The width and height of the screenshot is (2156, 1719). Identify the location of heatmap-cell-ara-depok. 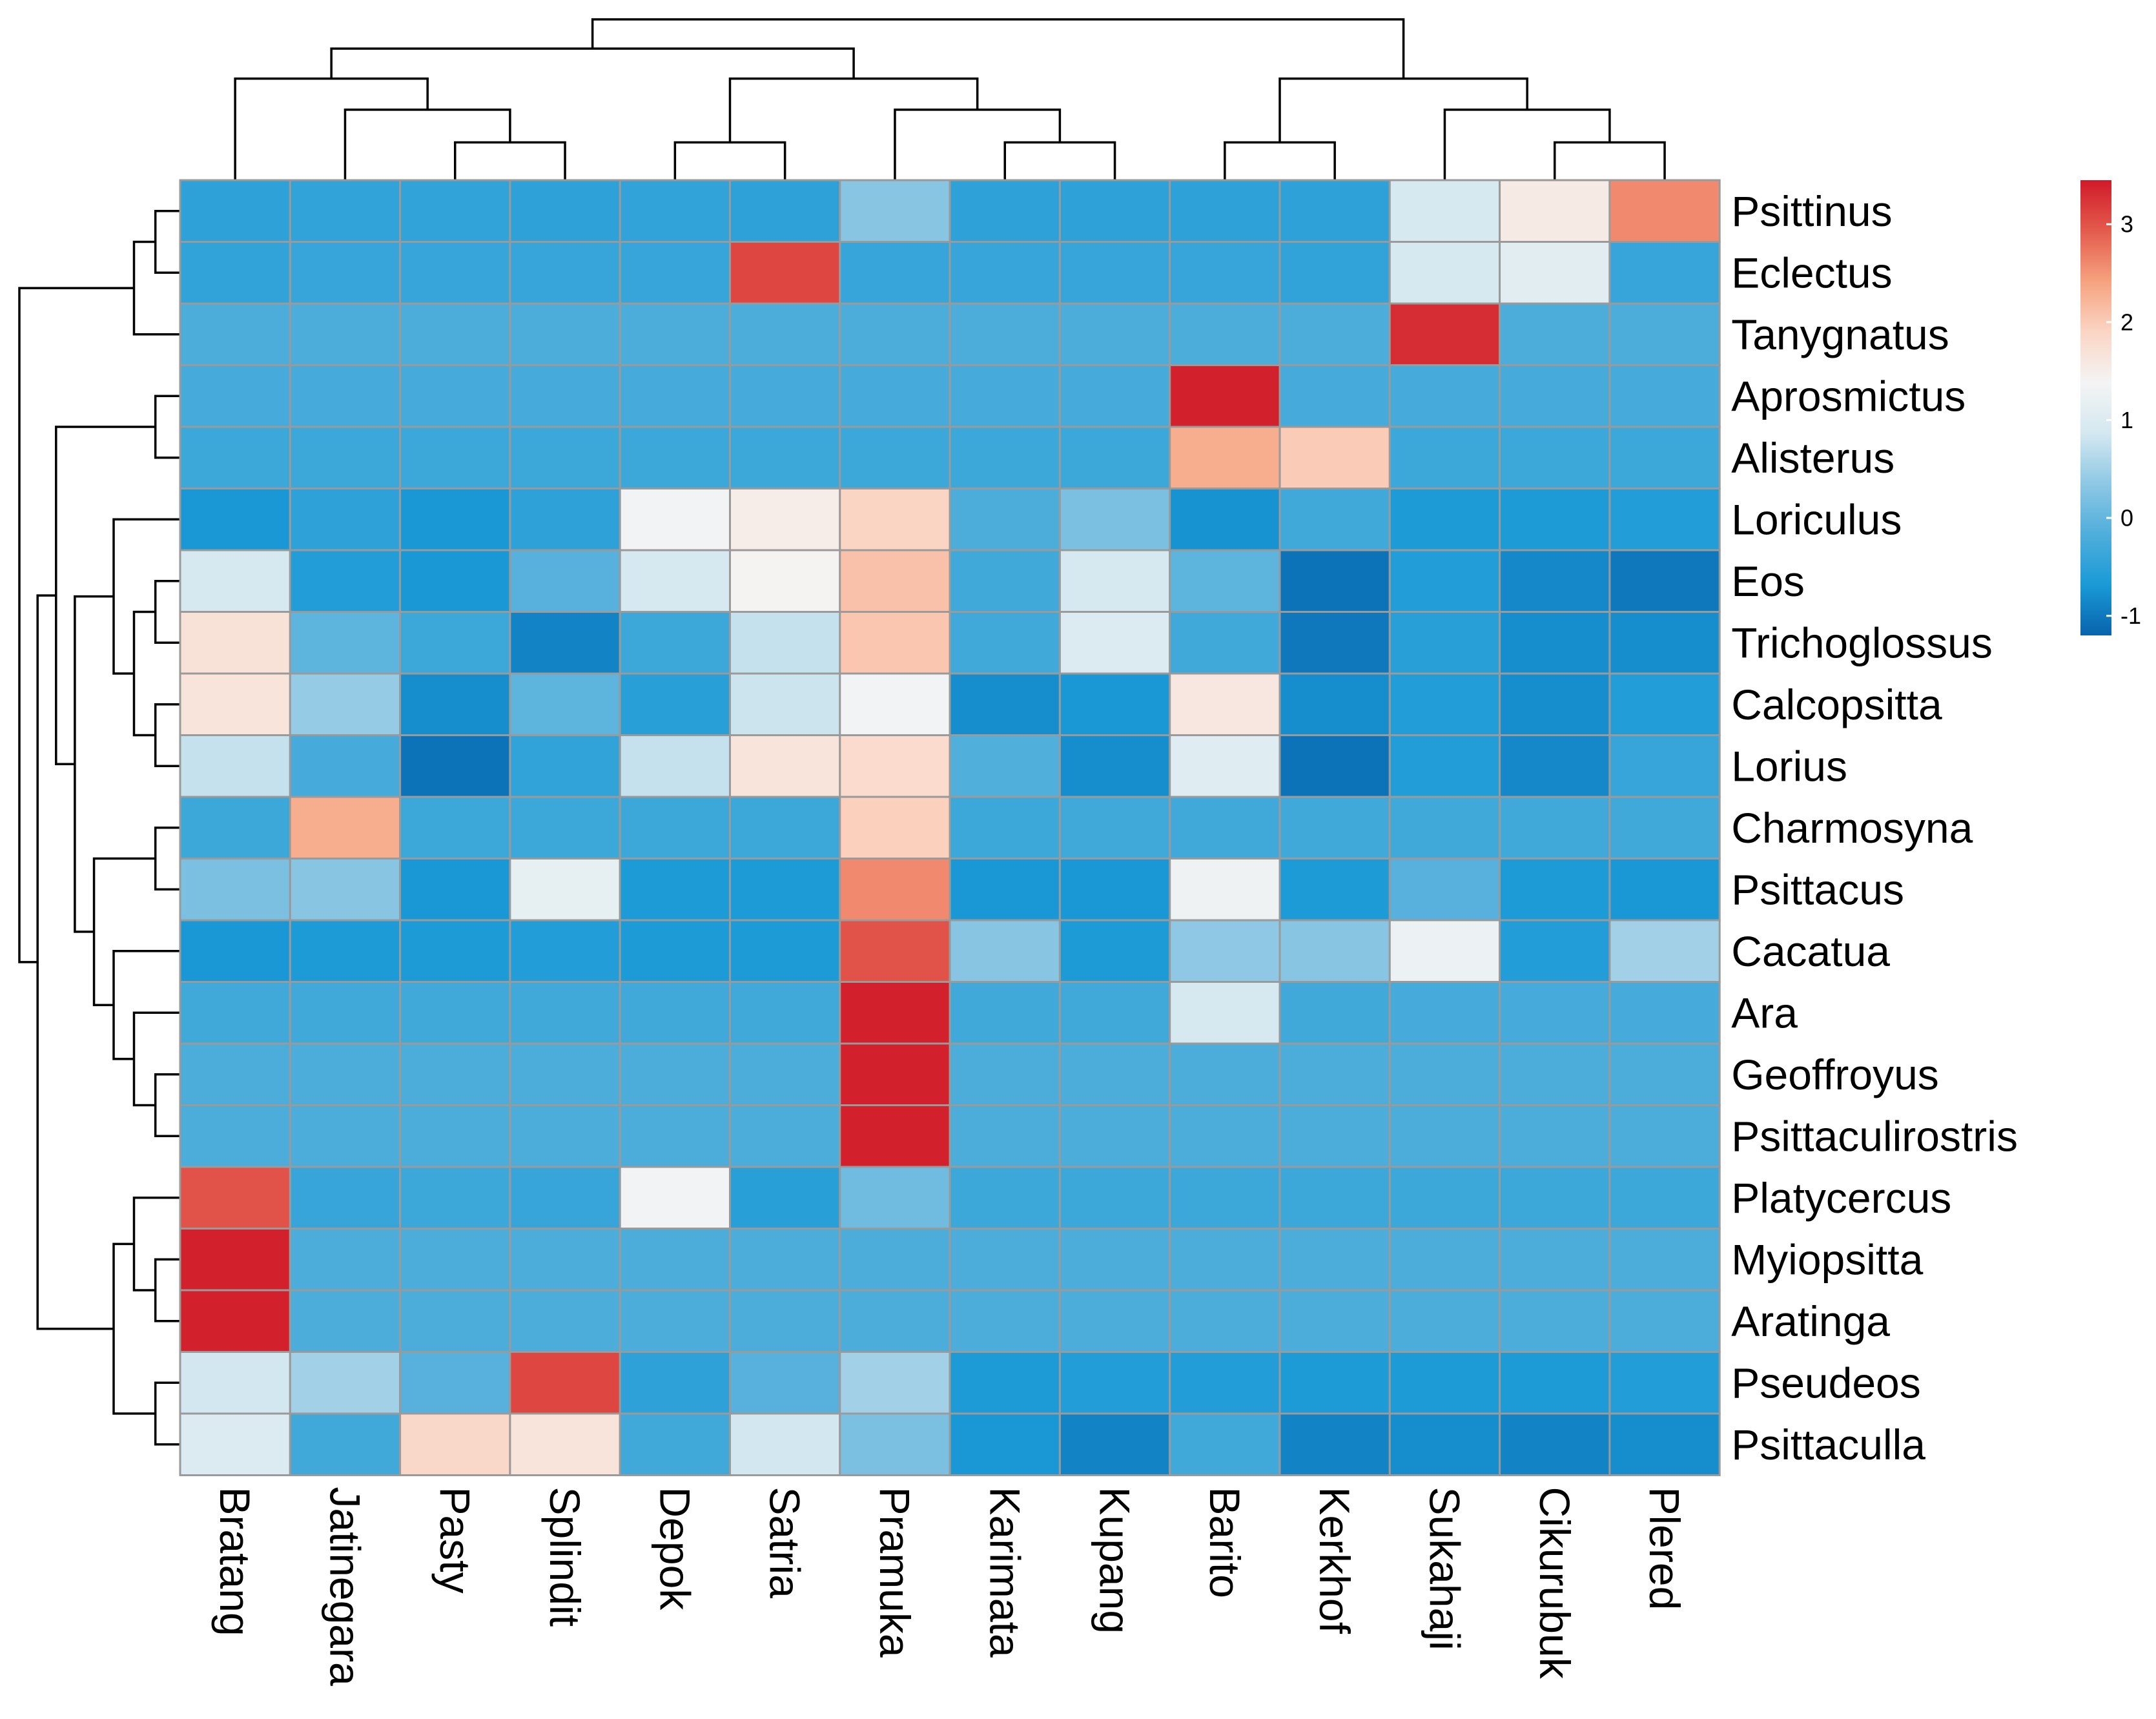
(675, 1013).